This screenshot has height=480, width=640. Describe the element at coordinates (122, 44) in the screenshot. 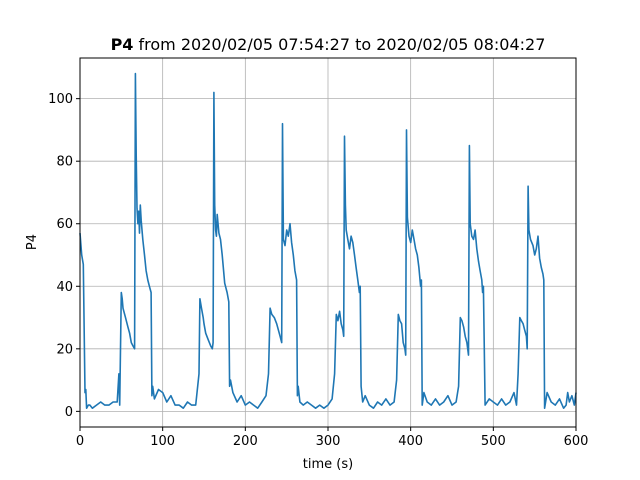

I see `title-bold-part: P4` at that location.